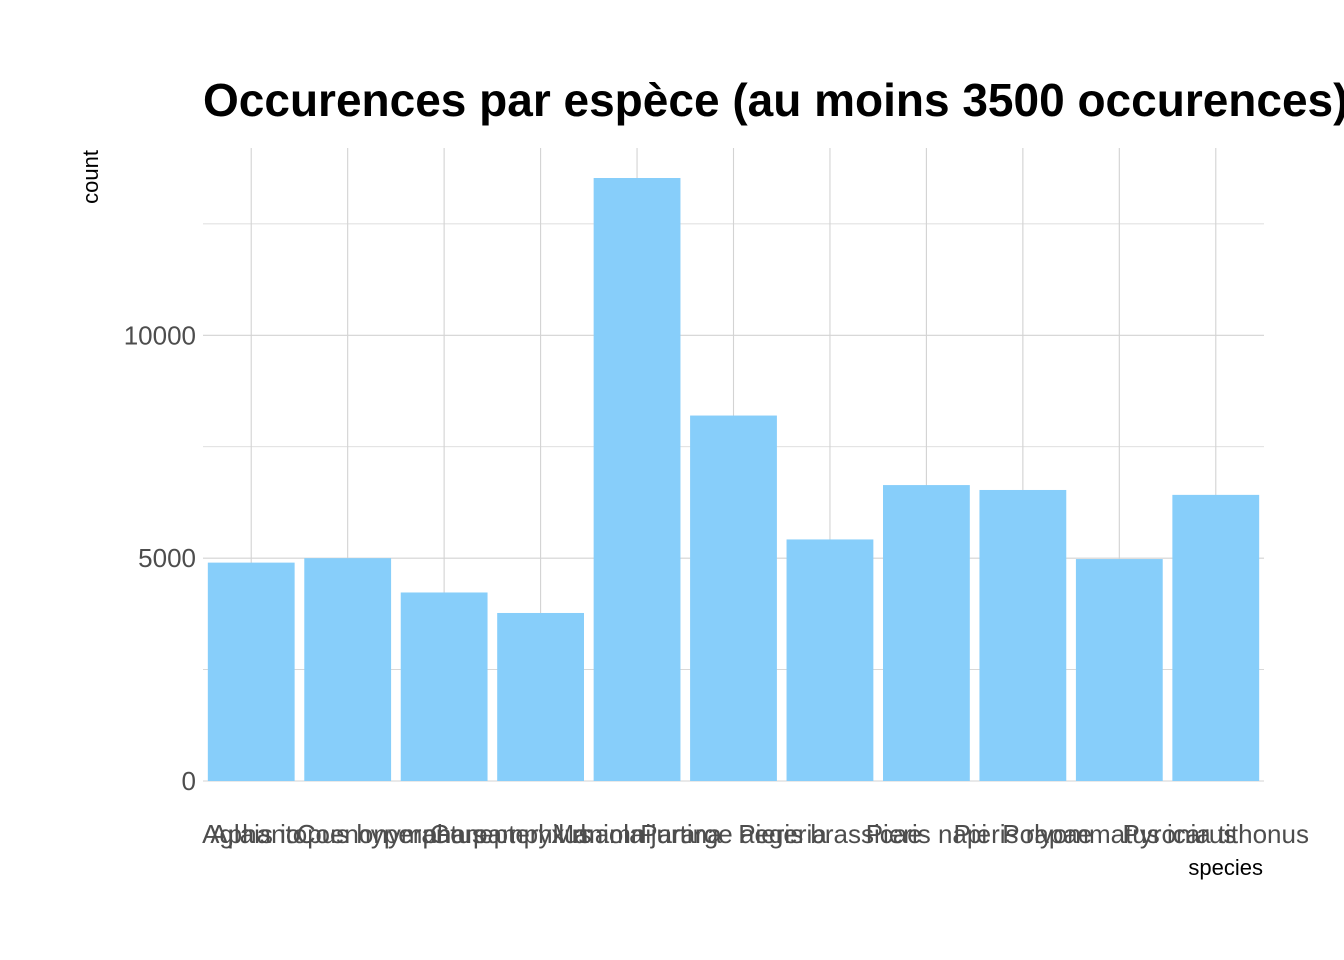 This screenshot has width=1344, height=960. Describe the element at coordinates (637, 834) in the screenshot. I see `x-tick-label: Maniola jurtina` at that location.